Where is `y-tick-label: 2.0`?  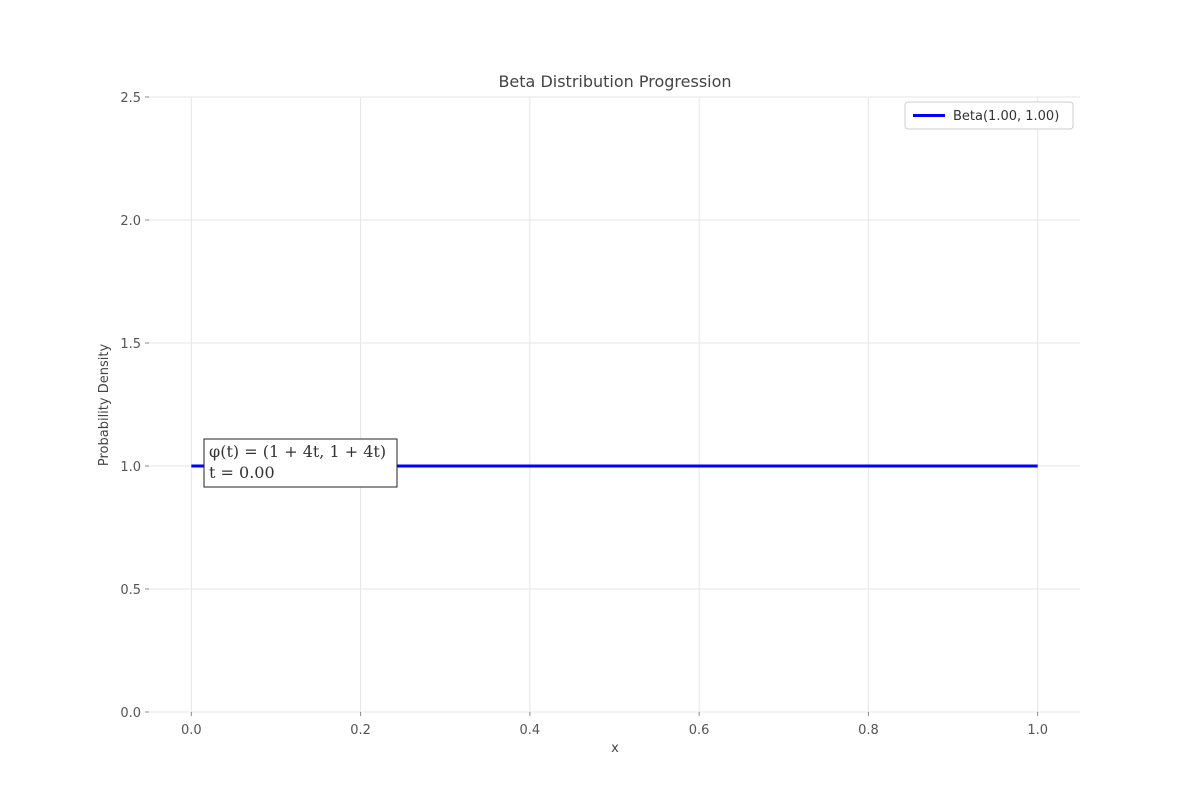 y-tick-label: 2.0 is located at coordinates (130, 221).